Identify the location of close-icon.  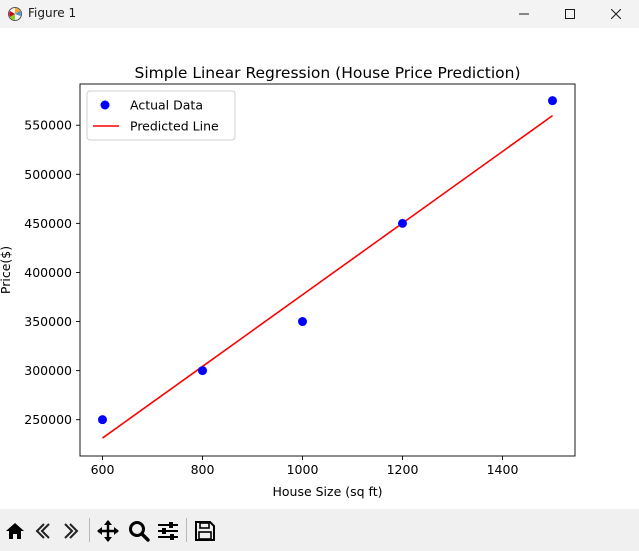
(616, 14).